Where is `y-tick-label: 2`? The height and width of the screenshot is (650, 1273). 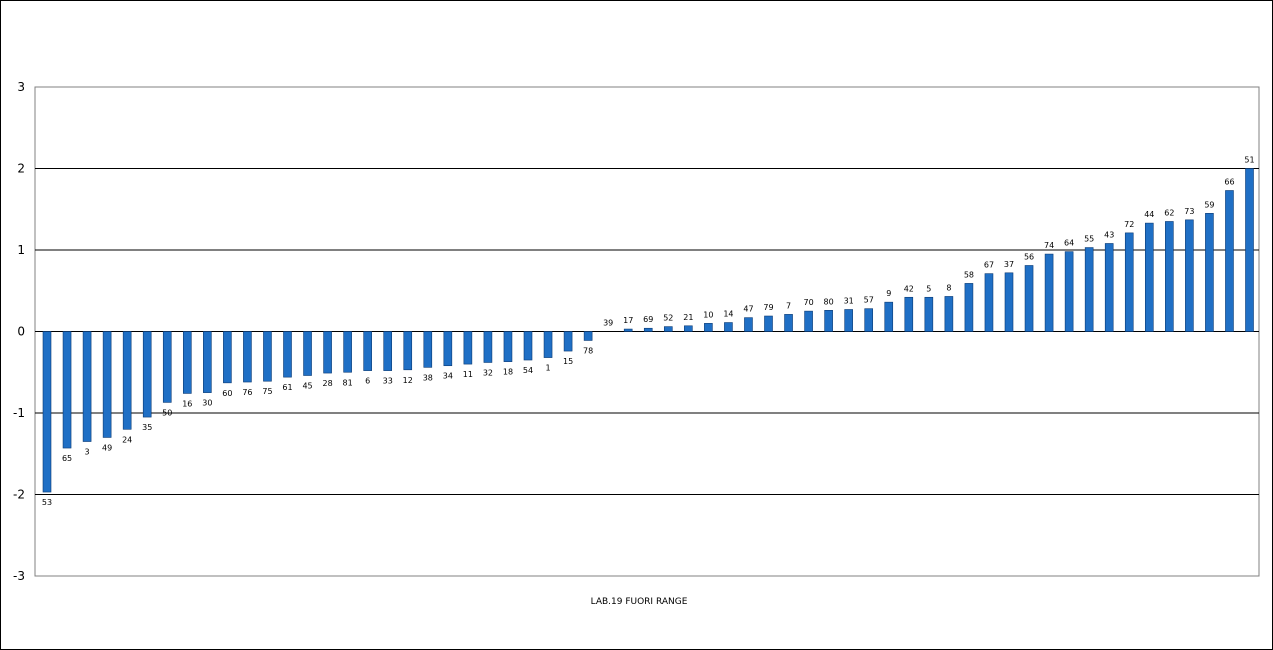
y-tick-label: 2 is located at coordinates (21, 169).